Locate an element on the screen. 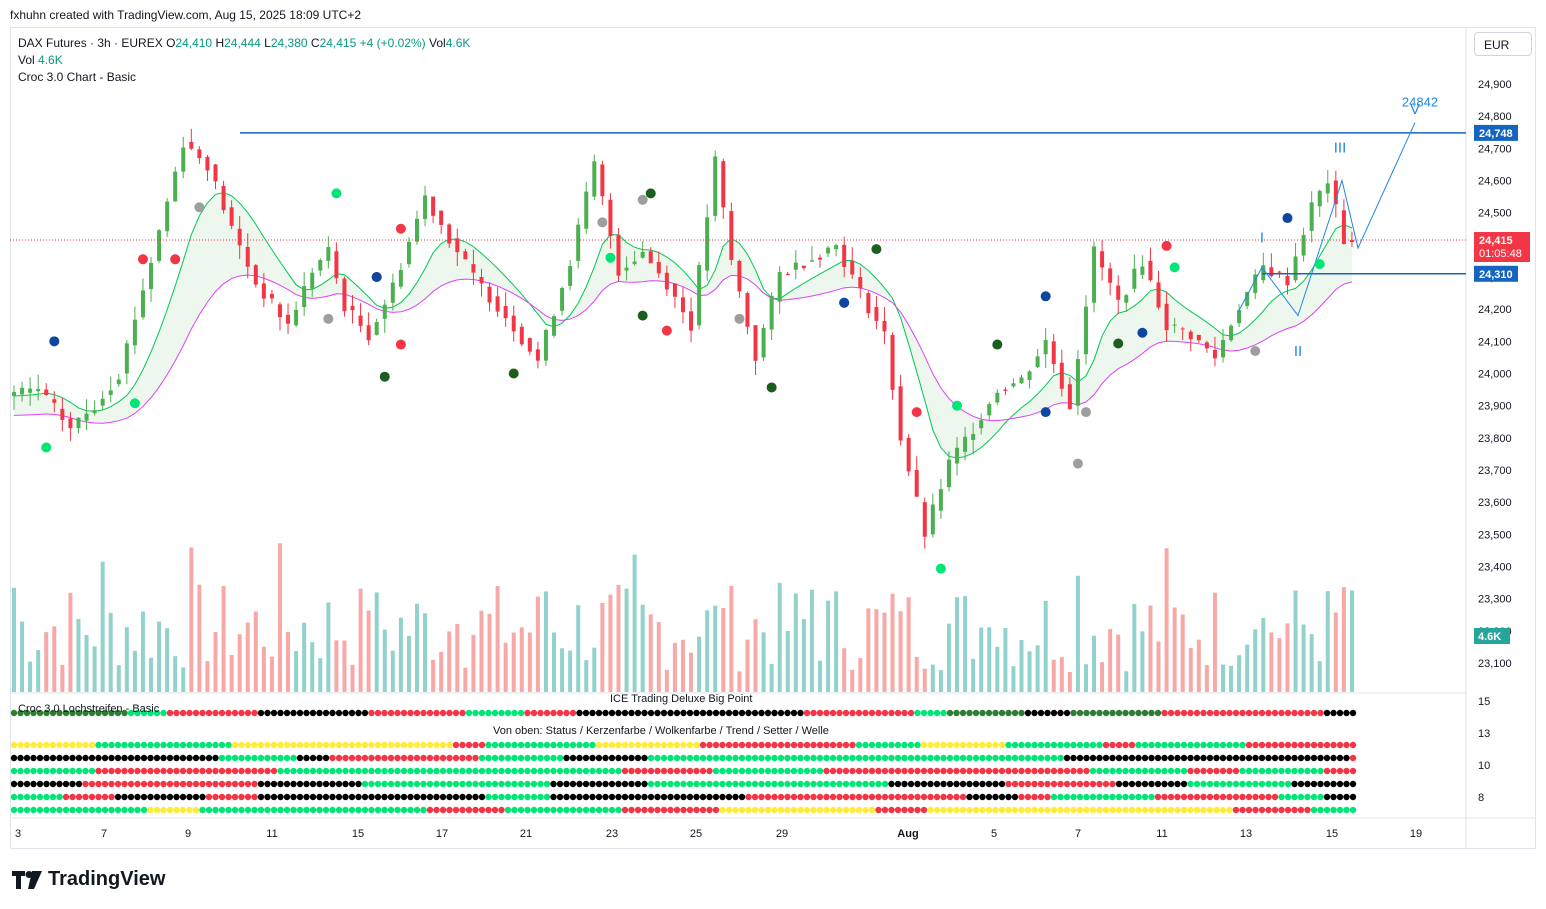  vol-label: Vol is located at coordinates (437, 43).